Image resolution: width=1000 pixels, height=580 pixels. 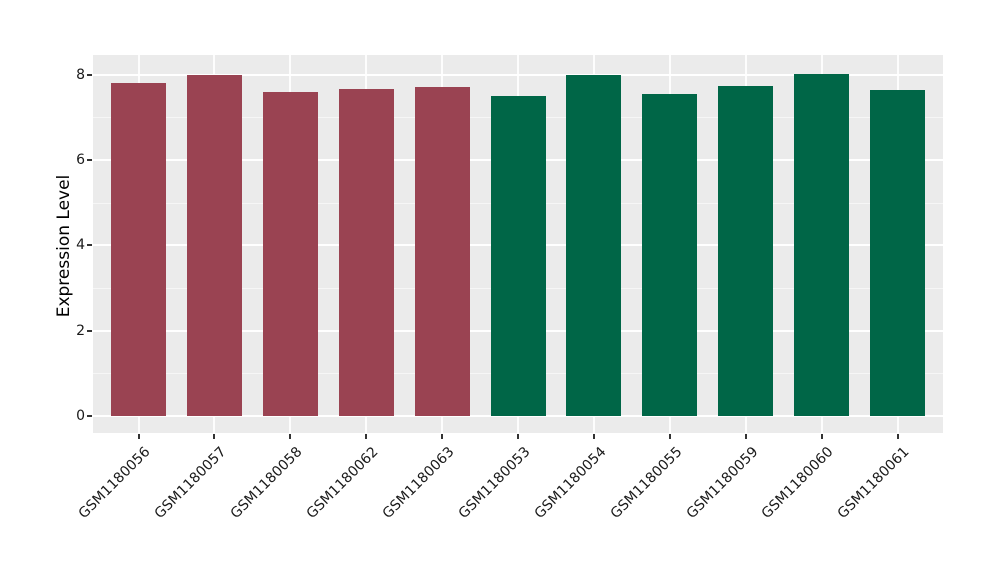 I want to click on x-tick-label: GSM1180055, so click(x=646, y=483).